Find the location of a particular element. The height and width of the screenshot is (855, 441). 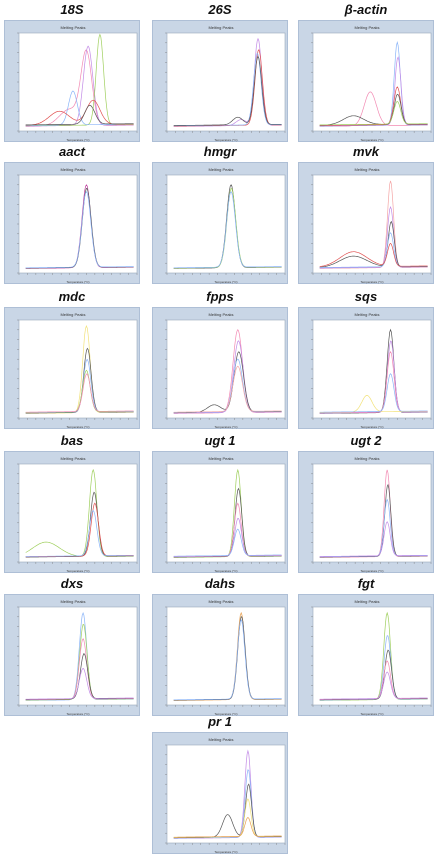

melting-curve-panel: β-actin Melting Peaks Temperature (°C) is located at coordinates (366, 71).